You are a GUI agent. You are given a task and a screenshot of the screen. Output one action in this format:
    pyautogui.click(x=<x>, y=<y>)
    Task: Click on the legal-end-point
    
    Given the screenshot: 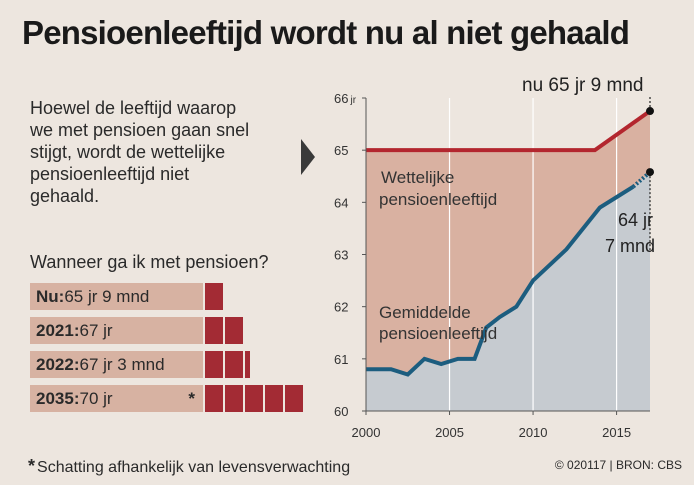 What is the action you would take?
    pyautogui.click(x=650, y=111)
    